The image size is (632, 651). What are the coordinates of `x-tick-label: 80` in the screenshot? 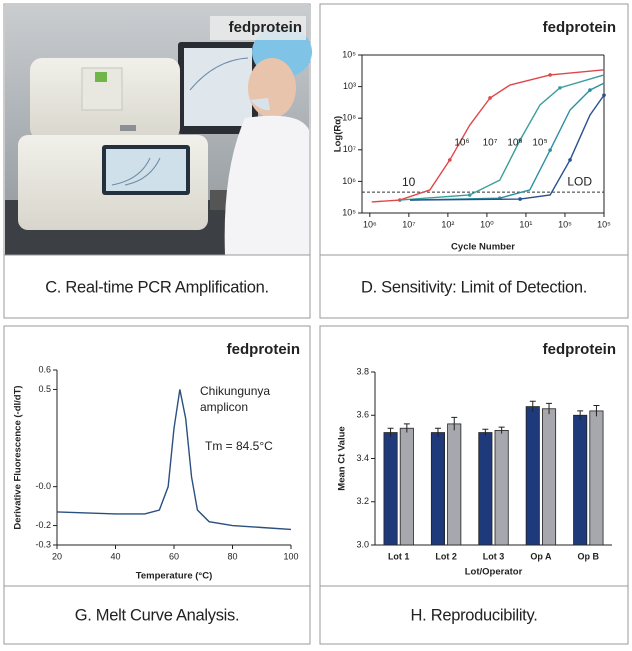 It's located at (232, 556).